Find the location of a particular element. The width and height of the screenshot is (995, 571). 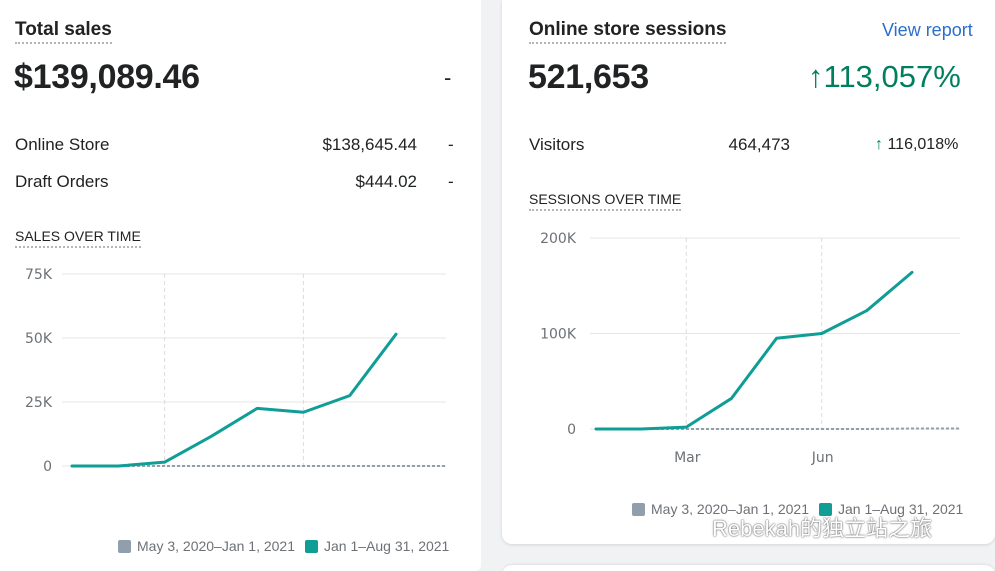

view-report-link: View report is located at coordinates (927, 30).